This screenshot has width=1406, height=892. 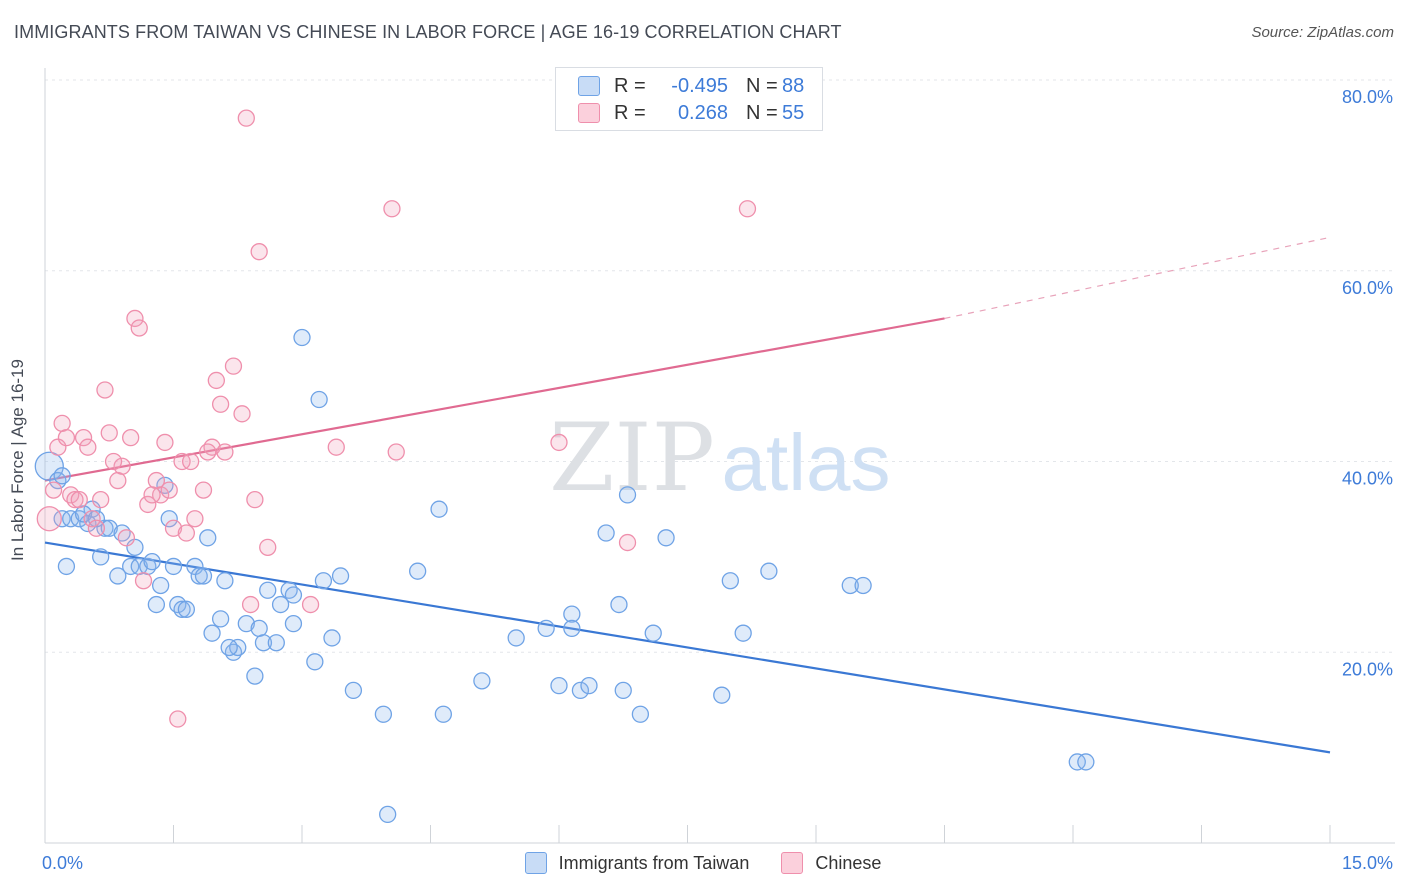 I want to click on series-legend: Immigrants from Taiwan Chinese, so click(x=703, y=863).